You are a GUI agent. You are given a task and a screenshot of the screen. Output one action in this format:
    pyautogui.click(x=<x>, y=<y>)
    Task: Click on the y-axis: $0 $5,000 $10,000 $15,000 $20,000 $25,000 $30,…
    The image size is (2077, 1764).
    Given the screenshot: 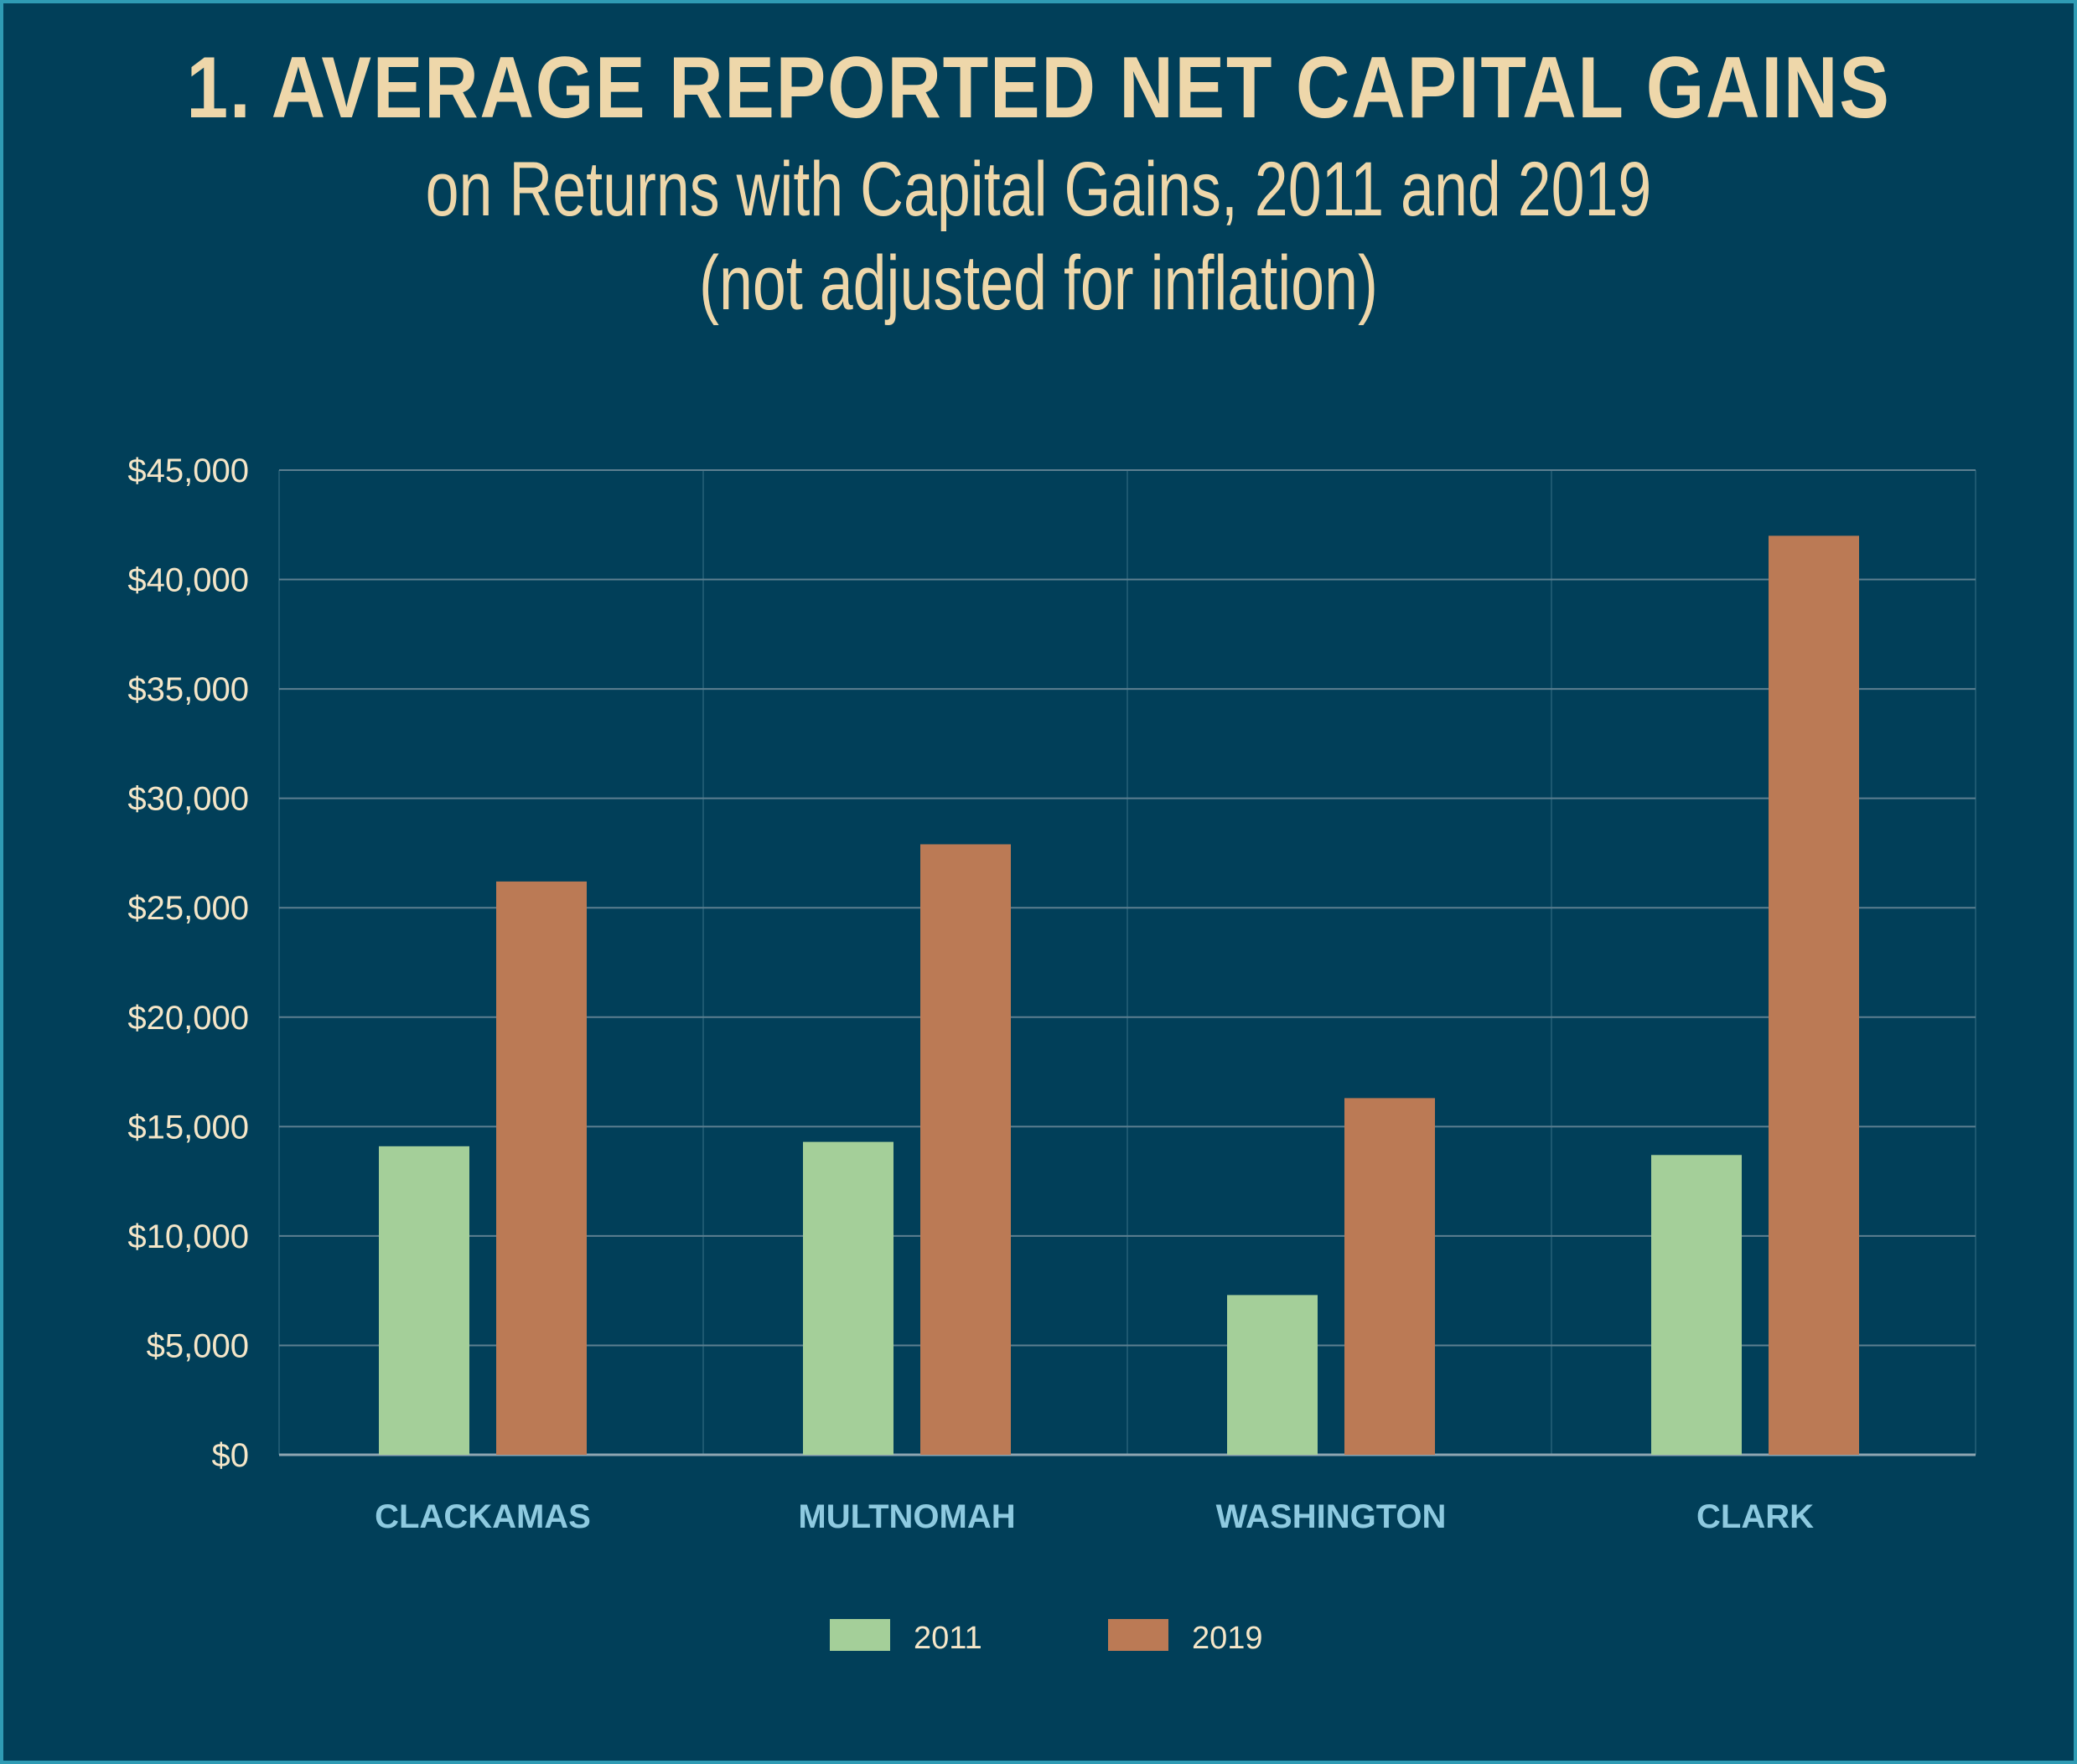 What is the action you would take?
    pyautogui.click(x=188, y=963)
    